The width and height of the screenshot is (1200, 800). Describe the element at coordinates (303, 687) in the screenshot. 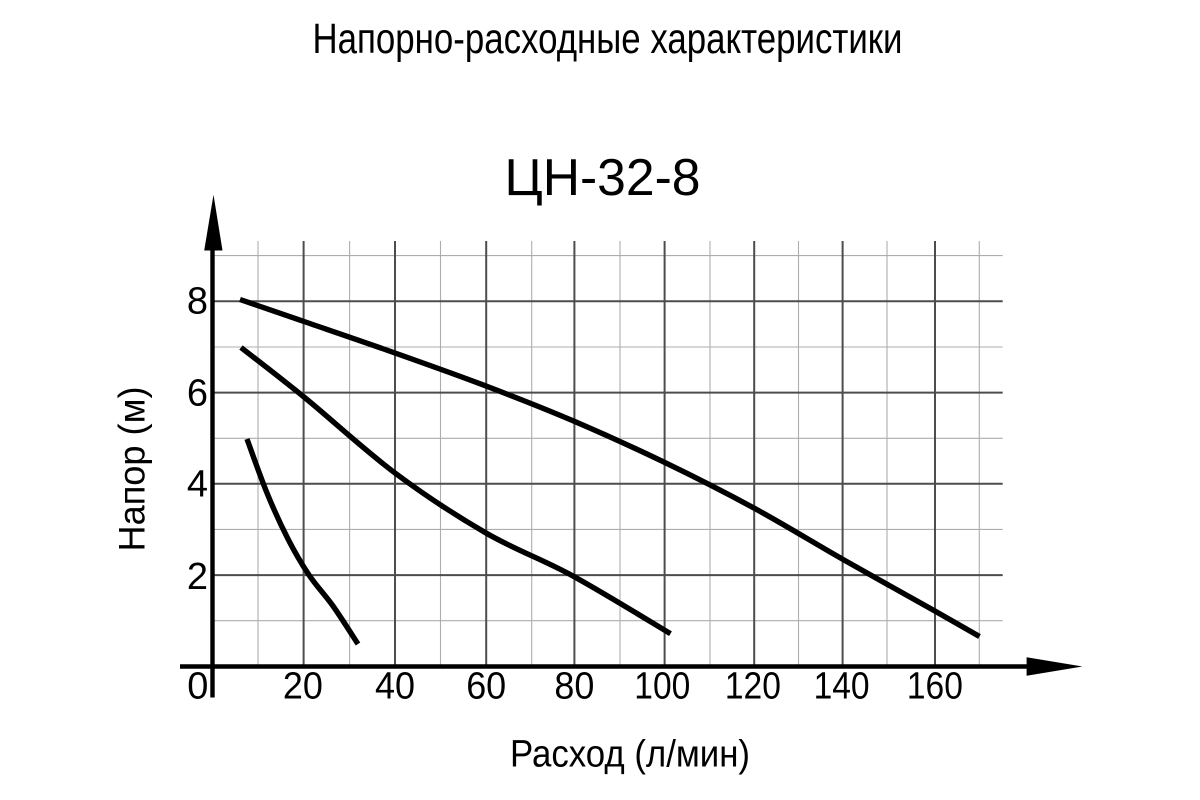

I see `svg-text: 20` at that location.